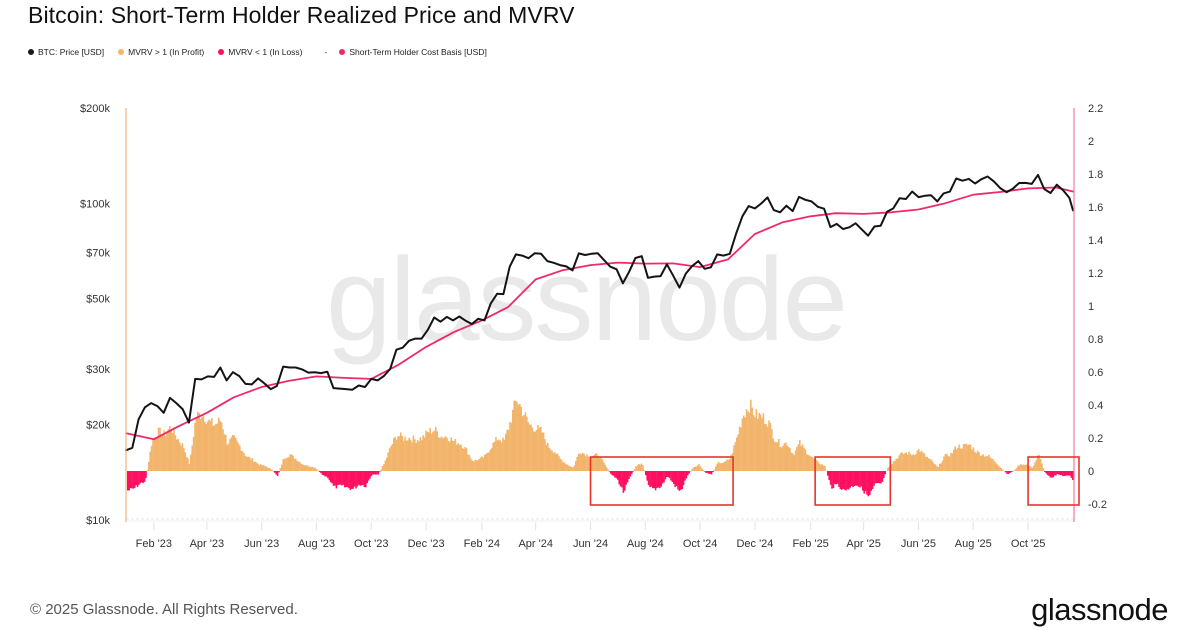 The height and width of the screenshot is (630, 1200). What do you see at coordinates (834, 481) in the screenshot?
I see `highlight-boxes` at bounding box center [834, 481].